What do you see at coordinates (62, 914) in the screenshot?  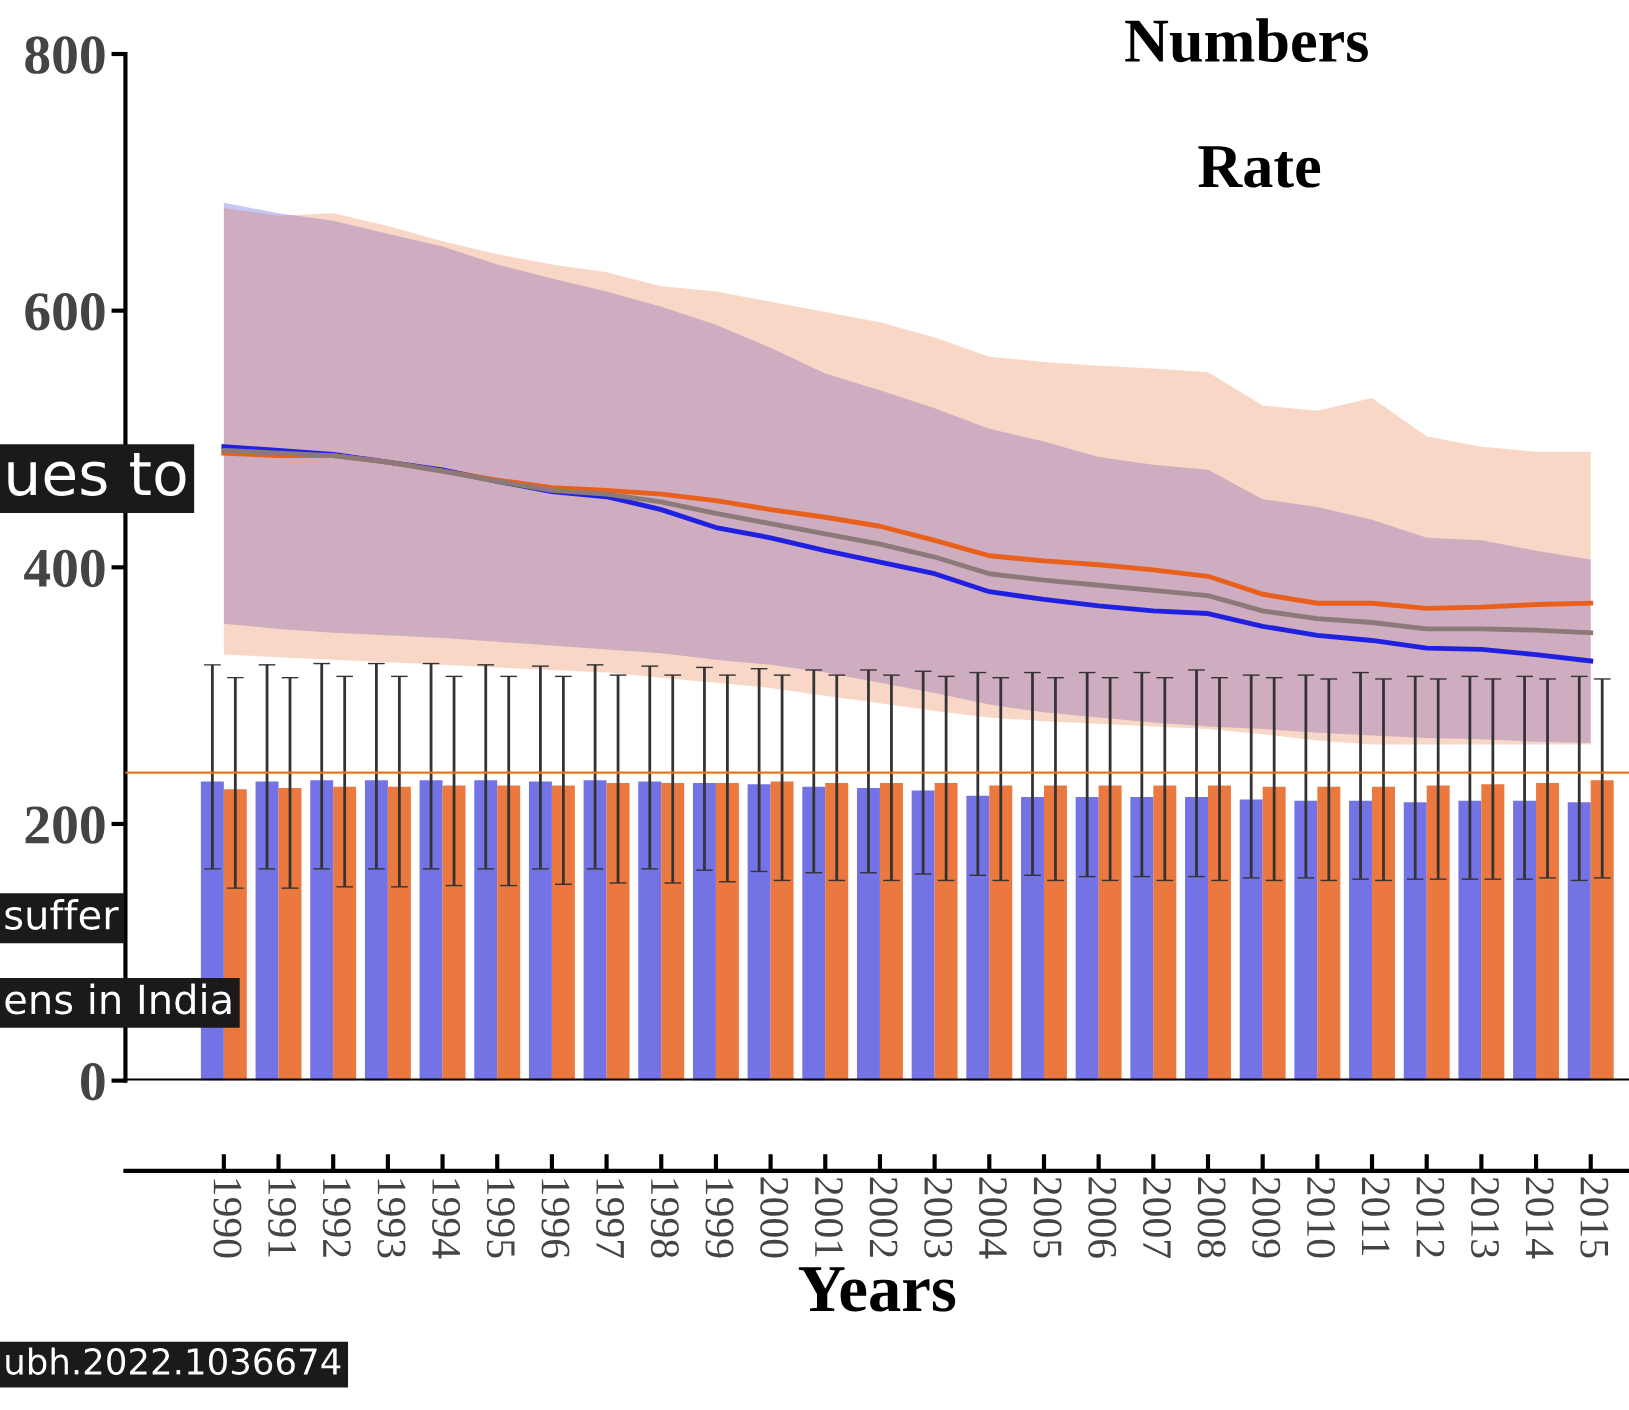 I see `text: suffer` at bounding box center [62, 914].